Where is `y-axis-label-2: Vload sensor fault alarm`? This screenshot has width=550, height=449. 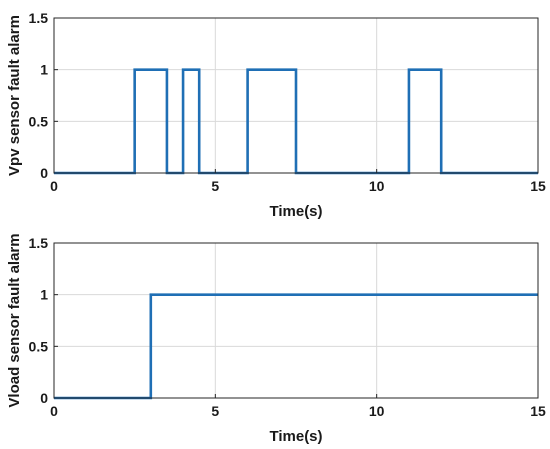 y-axis-label-2: Vload sensor fault alarm is located at coordinates (14, 320).